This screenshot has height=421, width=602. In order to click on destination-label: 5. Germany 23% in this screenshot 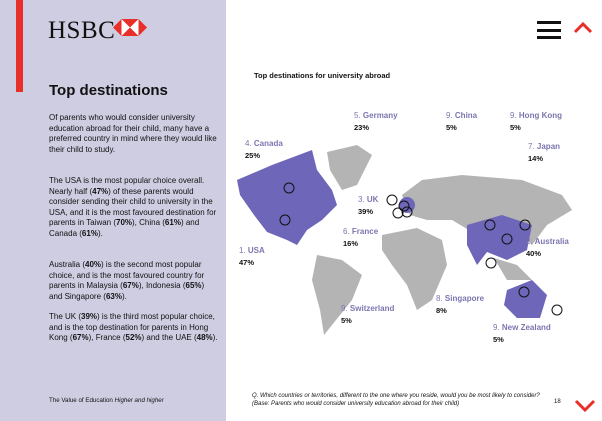, I will do `click(376, 122)`.